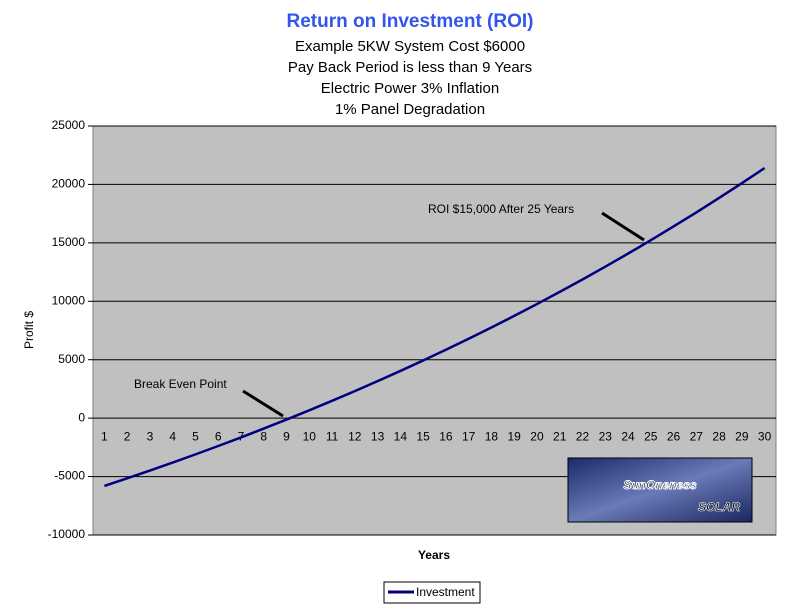 Image resolution: width=787 pixels, height=615 pixels. Describe the element at coordinates (697, 436) in the screenshot. I see `x-tick-label: 27` at that location.